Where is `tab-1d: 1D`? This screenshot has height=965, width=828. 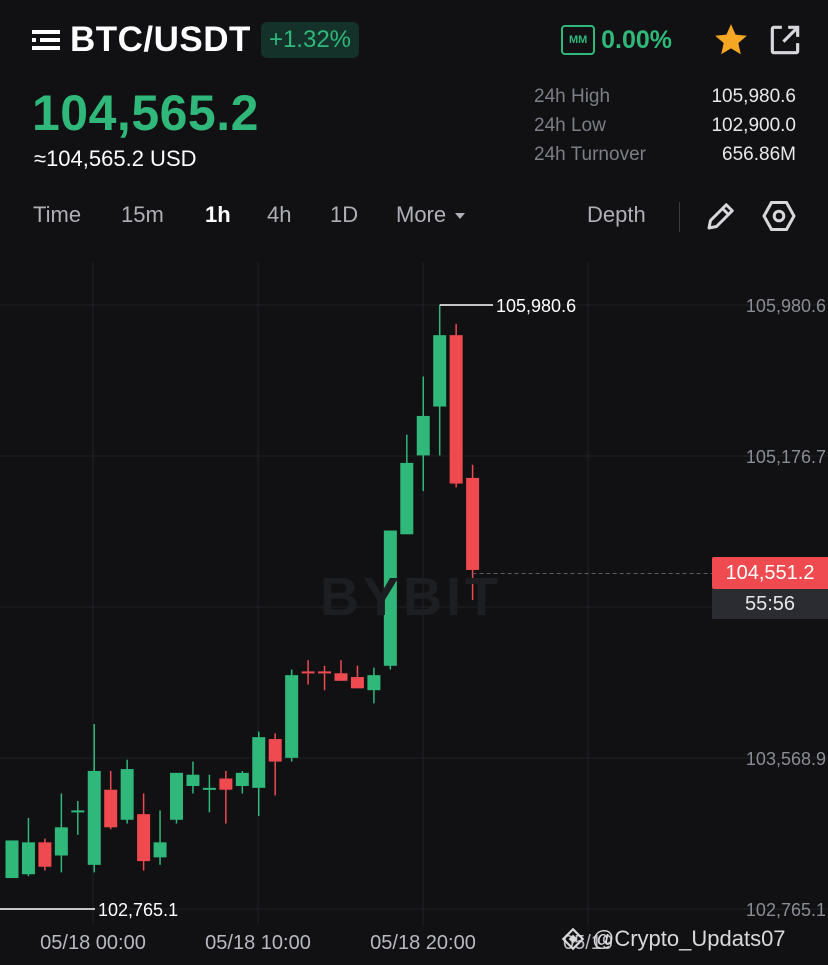 tab-1d: 1D is located at coordinates (344, 214).